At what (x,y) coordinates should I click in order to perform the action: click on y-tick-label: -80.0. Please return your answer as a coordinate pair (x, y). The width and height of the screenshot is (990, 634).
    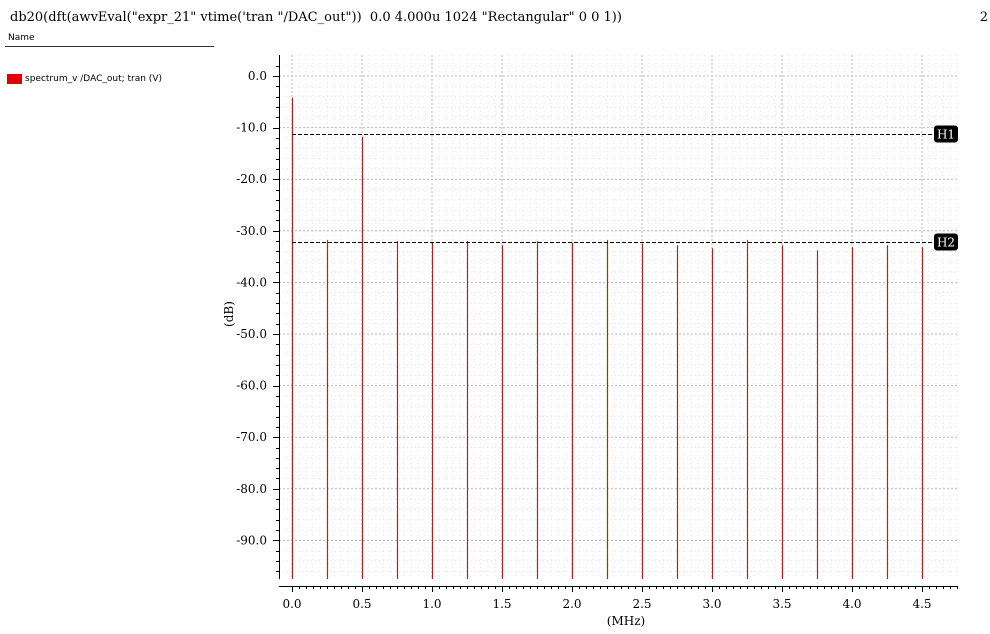
    Looking at the image, I should click on (251, 489).